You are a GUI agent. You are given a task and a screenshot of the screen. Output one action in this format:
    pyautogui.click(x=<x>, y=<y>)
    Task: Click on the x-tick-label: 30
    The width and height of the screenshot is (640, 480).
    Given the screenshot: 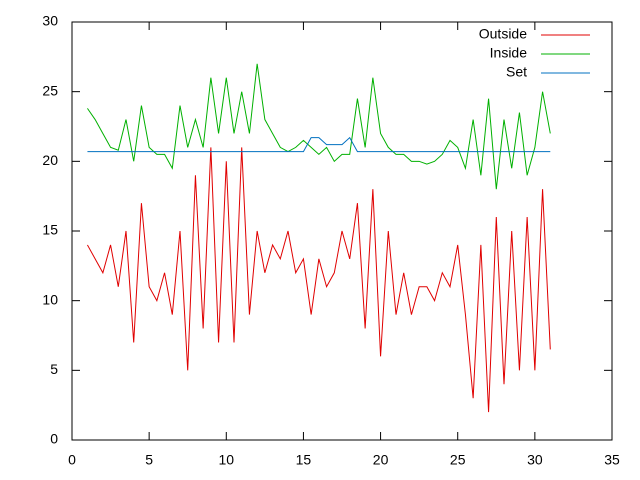 What is the action you would take?
    pyautogui.click(x=535, y=460)
    